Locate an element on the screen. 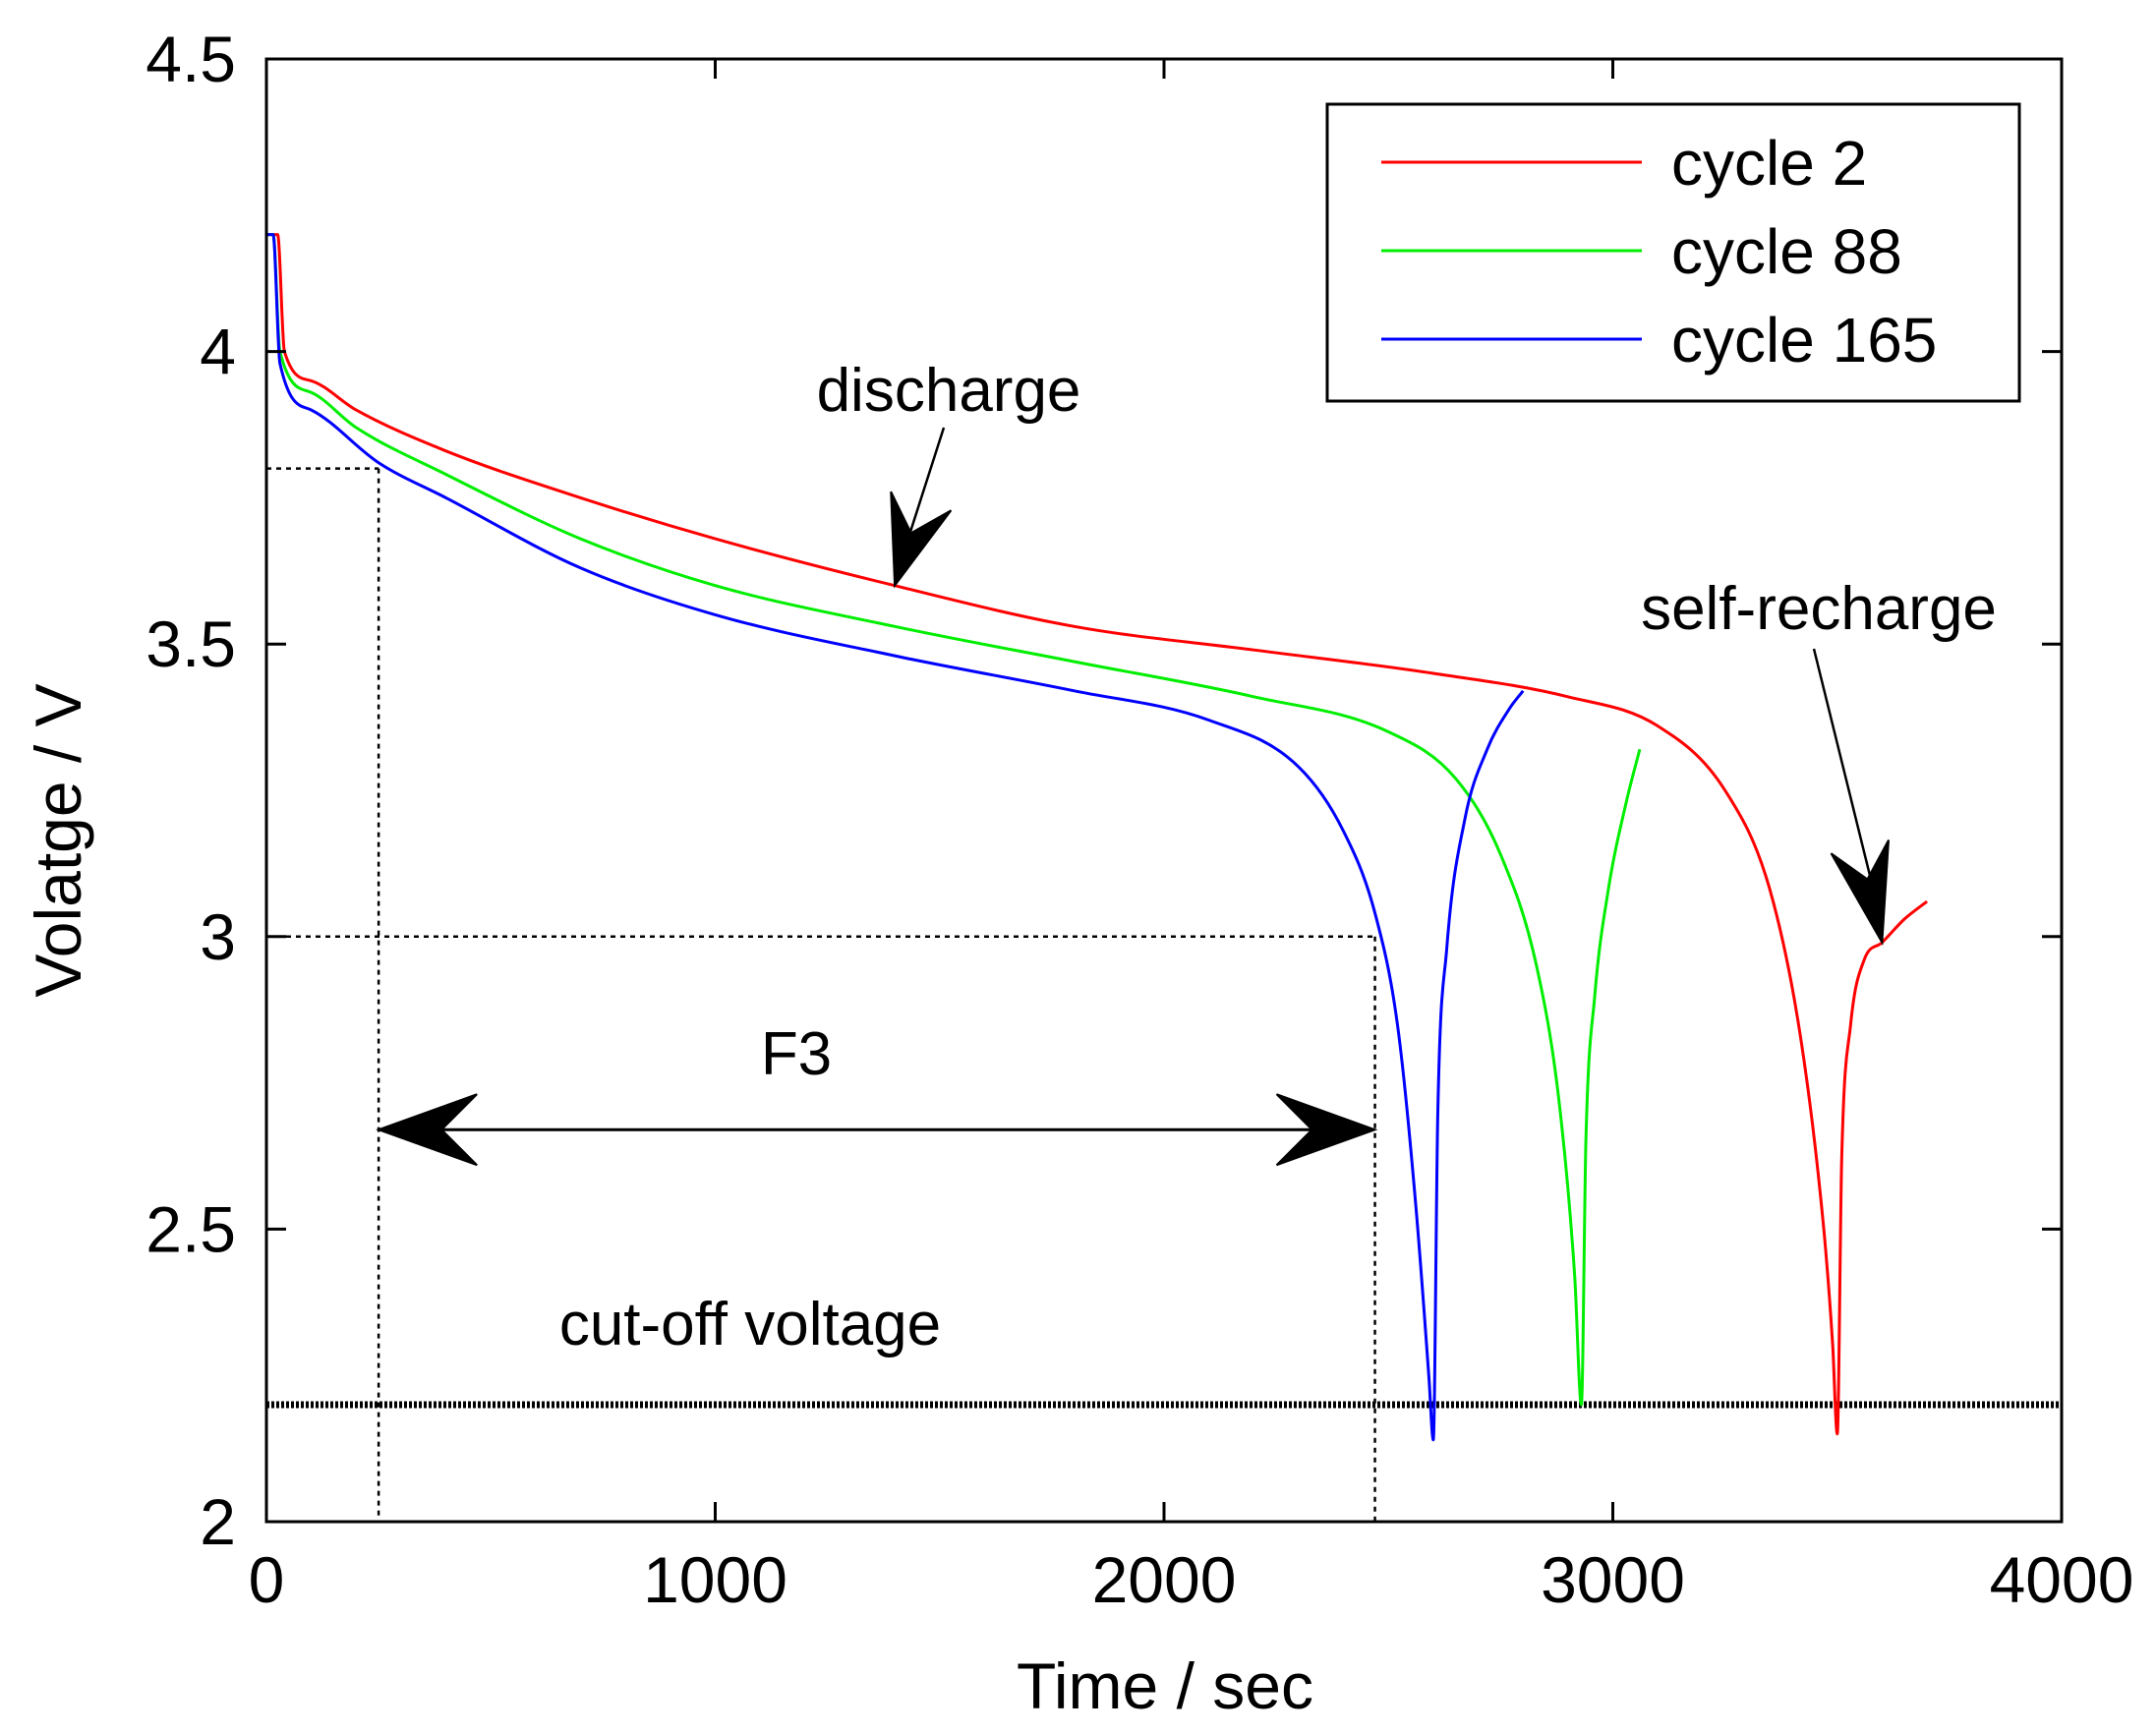  y-tick-label-2-5: 2.5 is located at coordinates (191, 1228).